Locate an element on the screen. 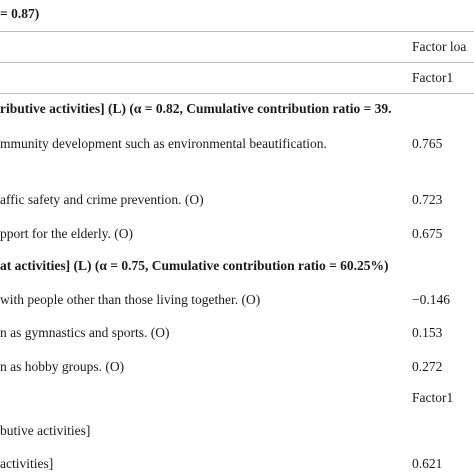  table-row-item: activities] is located at coordinates (27, 463).